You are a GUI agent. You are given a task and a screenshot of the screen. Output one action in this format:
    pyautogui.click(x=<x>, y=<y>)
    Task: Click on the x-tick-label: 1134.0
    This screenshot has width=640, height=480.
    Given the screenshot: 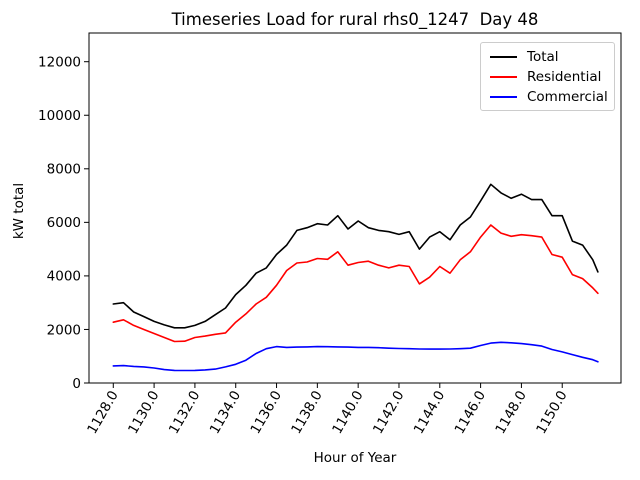 What is the action you would take?
    pyautogui.click(x=225, y=412)
    